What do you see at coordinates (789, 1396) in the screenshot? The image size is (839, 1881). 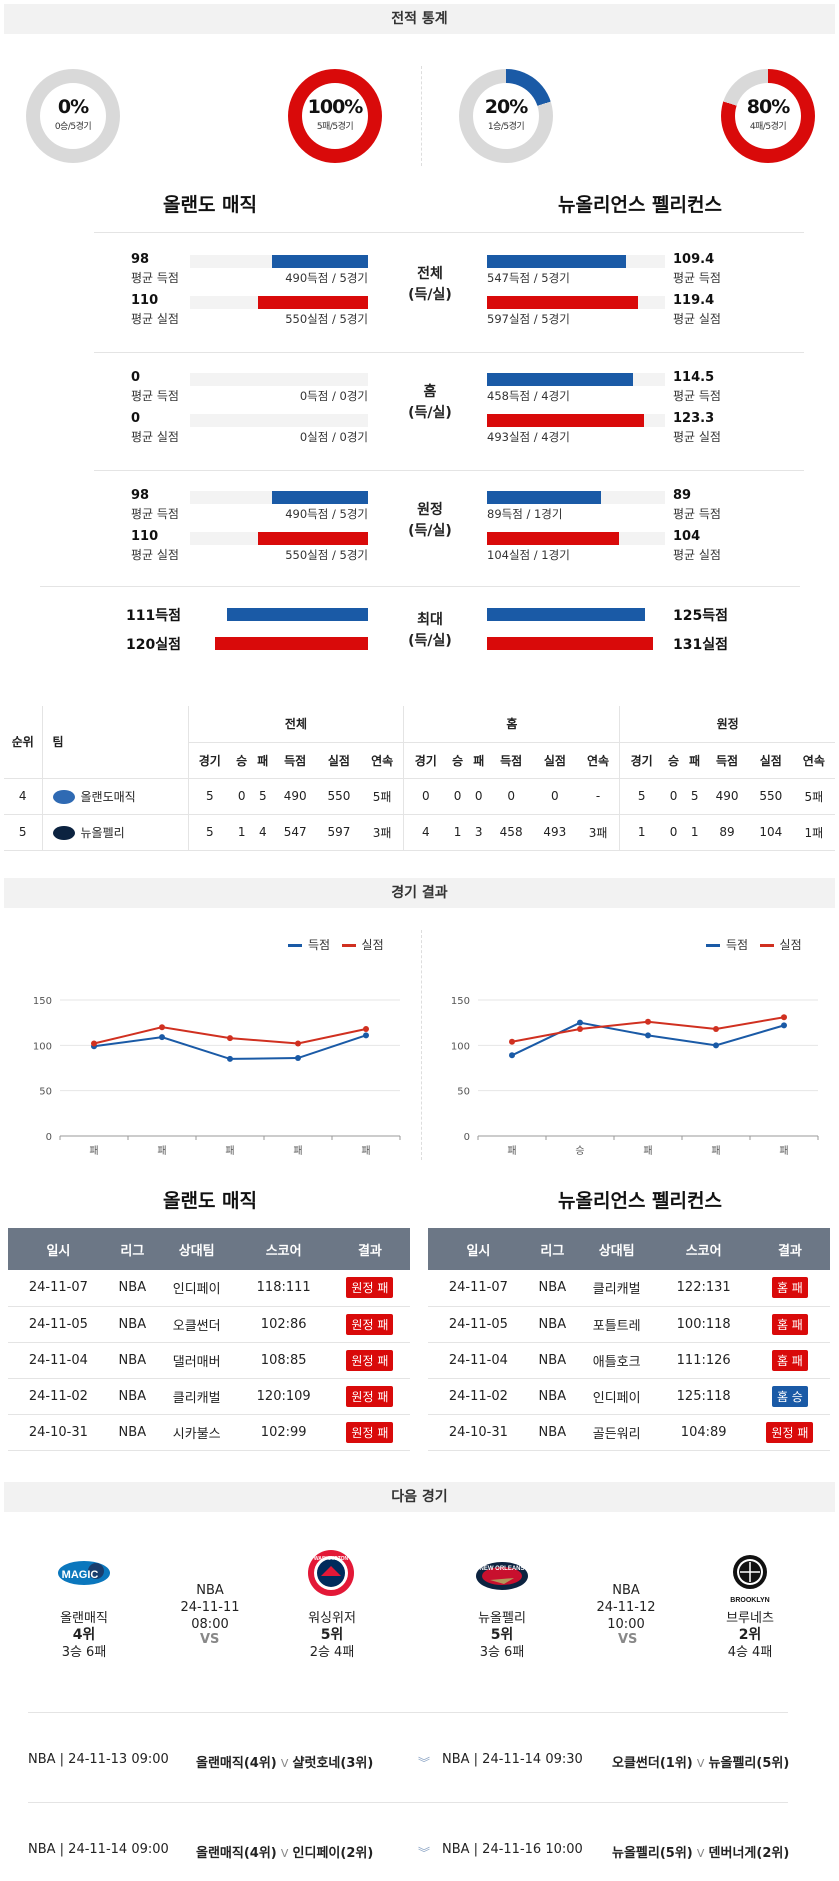 I see `result-cell: 홈 승` at bounding box center [789, 1396].